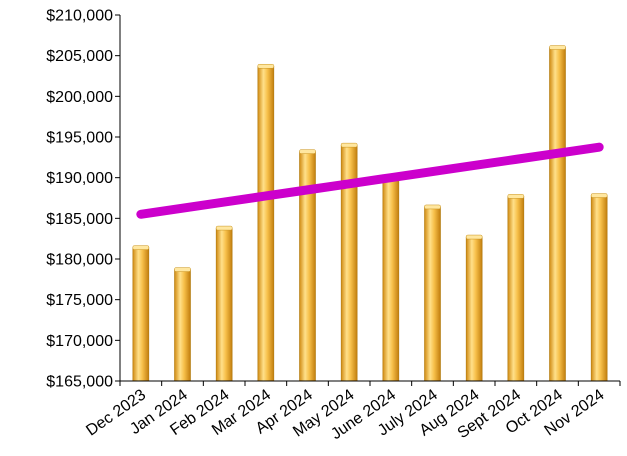  I want to click on y-tick-label: $175,000, so click(79, 300).